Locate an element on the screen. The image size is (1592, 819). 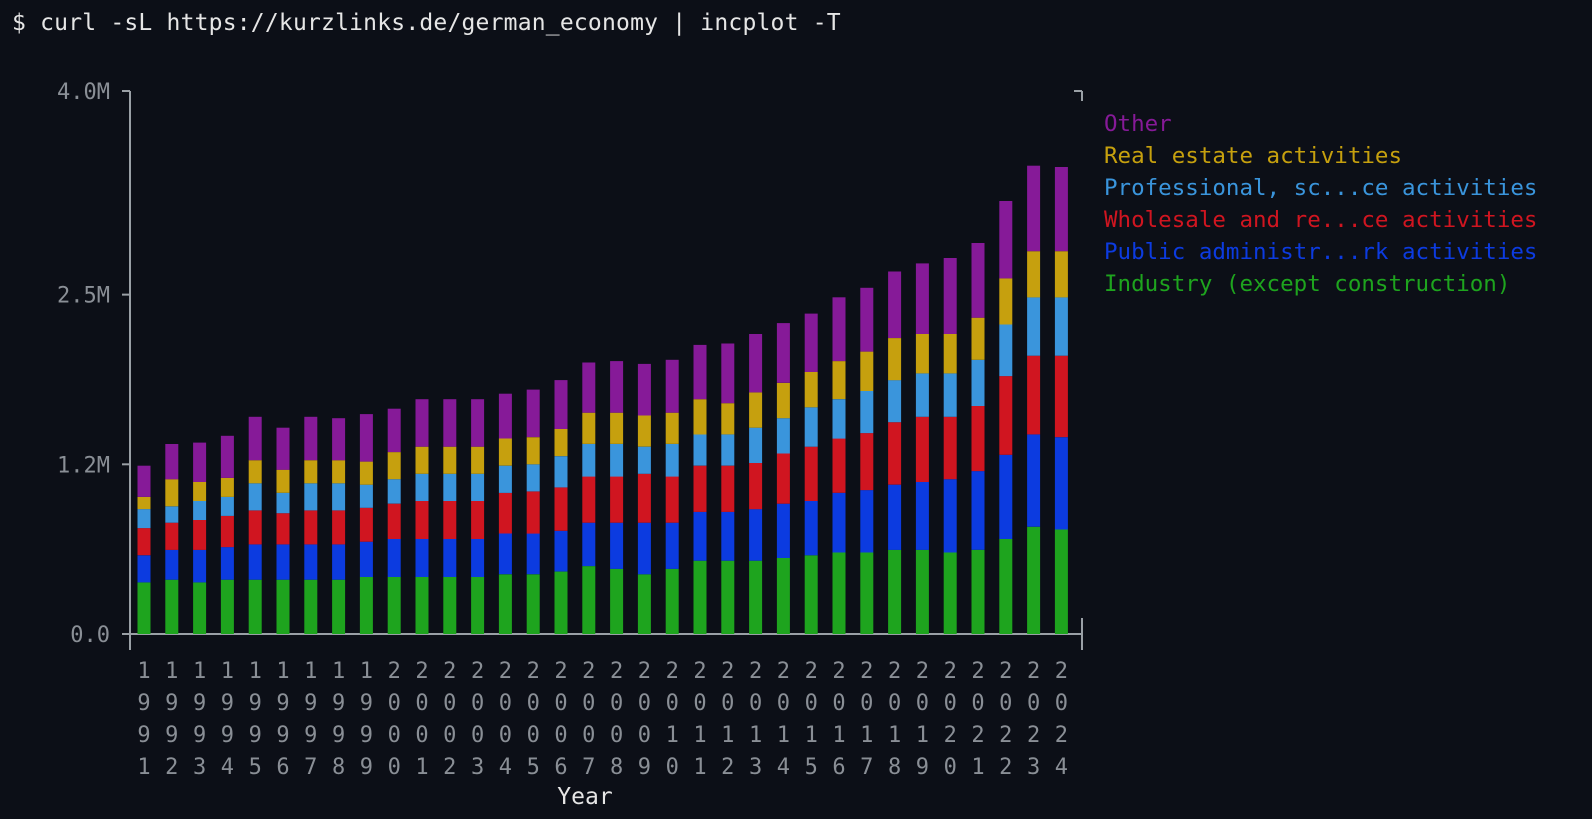
y-tick-label: 2.5M is located at coordinates (83, 296).